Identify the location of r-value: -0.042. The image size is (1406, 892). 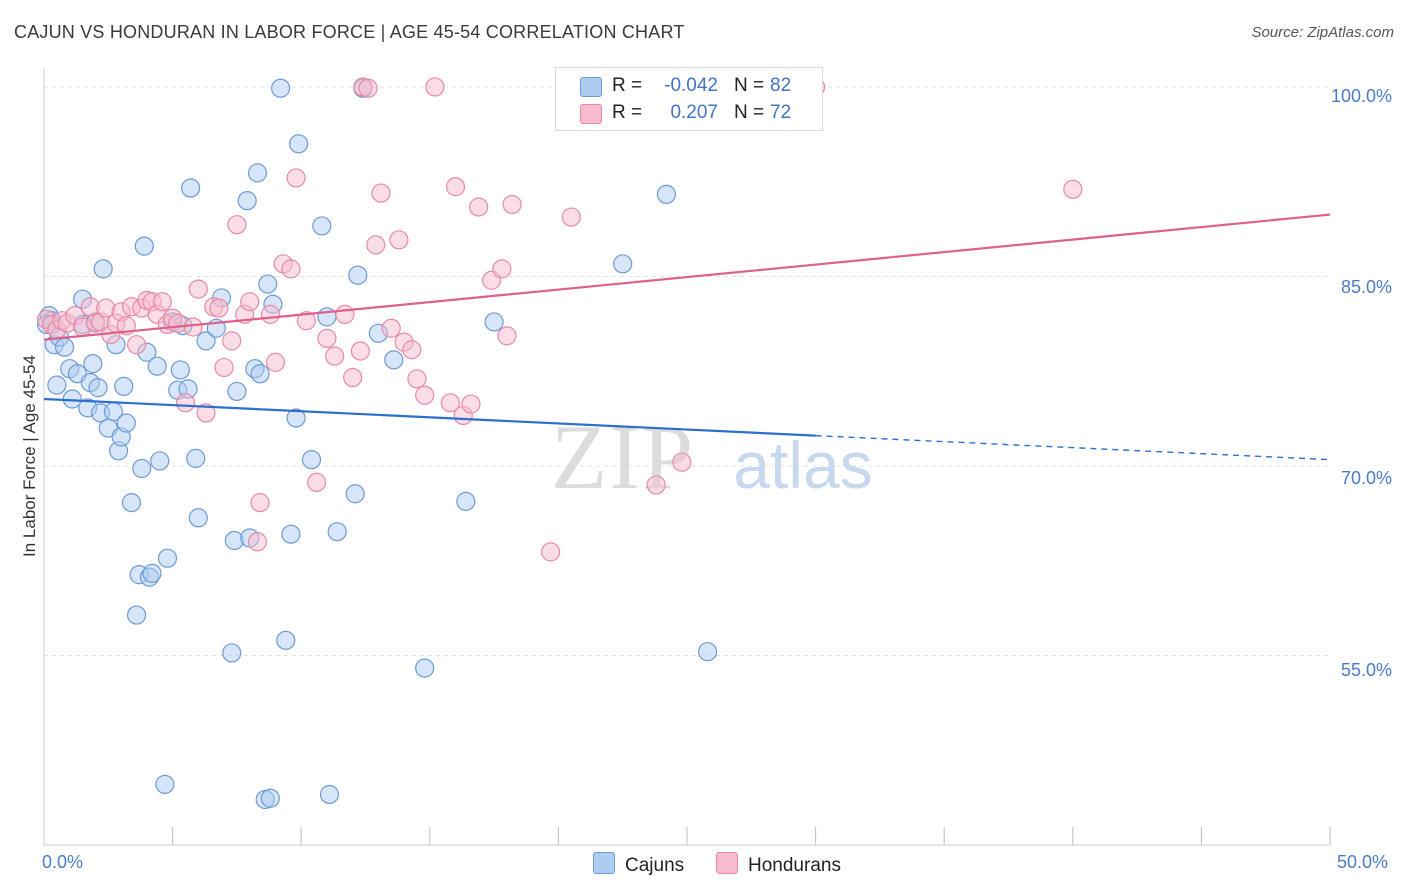
(691, 85).